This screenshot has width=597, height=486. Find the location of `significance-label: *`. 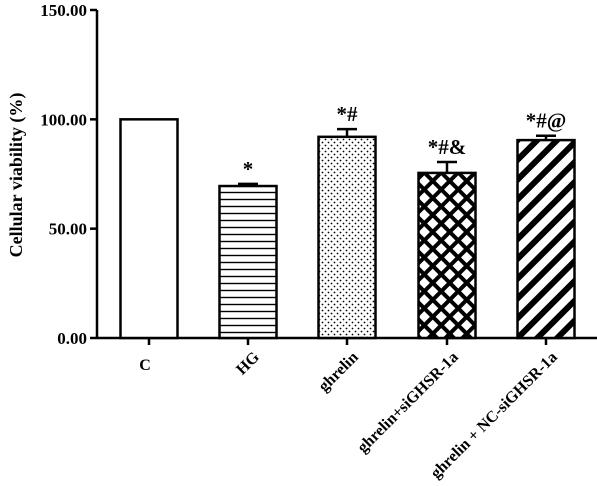

significance-label: * is located at coordinates (248, 169).